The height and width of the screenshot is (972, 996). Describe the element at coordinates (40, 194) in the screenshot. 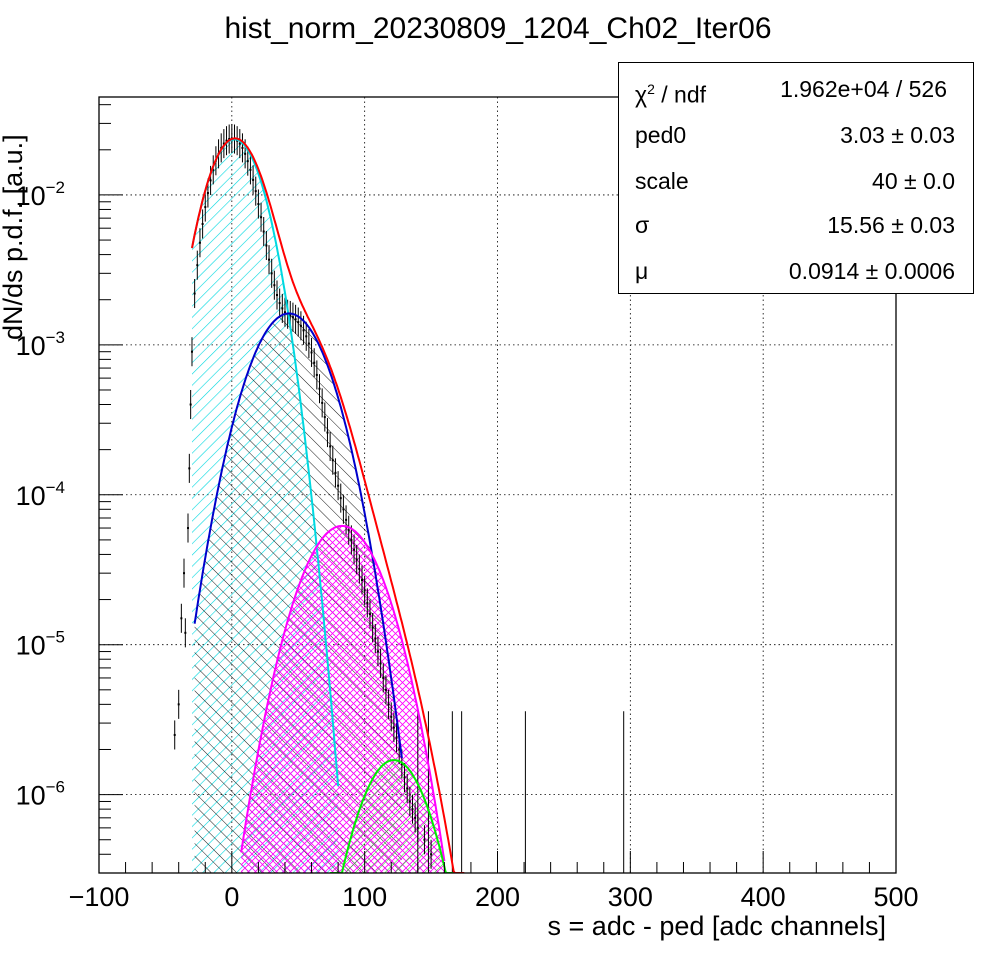

I see `y-tick-label: 10⁻²` at that location.